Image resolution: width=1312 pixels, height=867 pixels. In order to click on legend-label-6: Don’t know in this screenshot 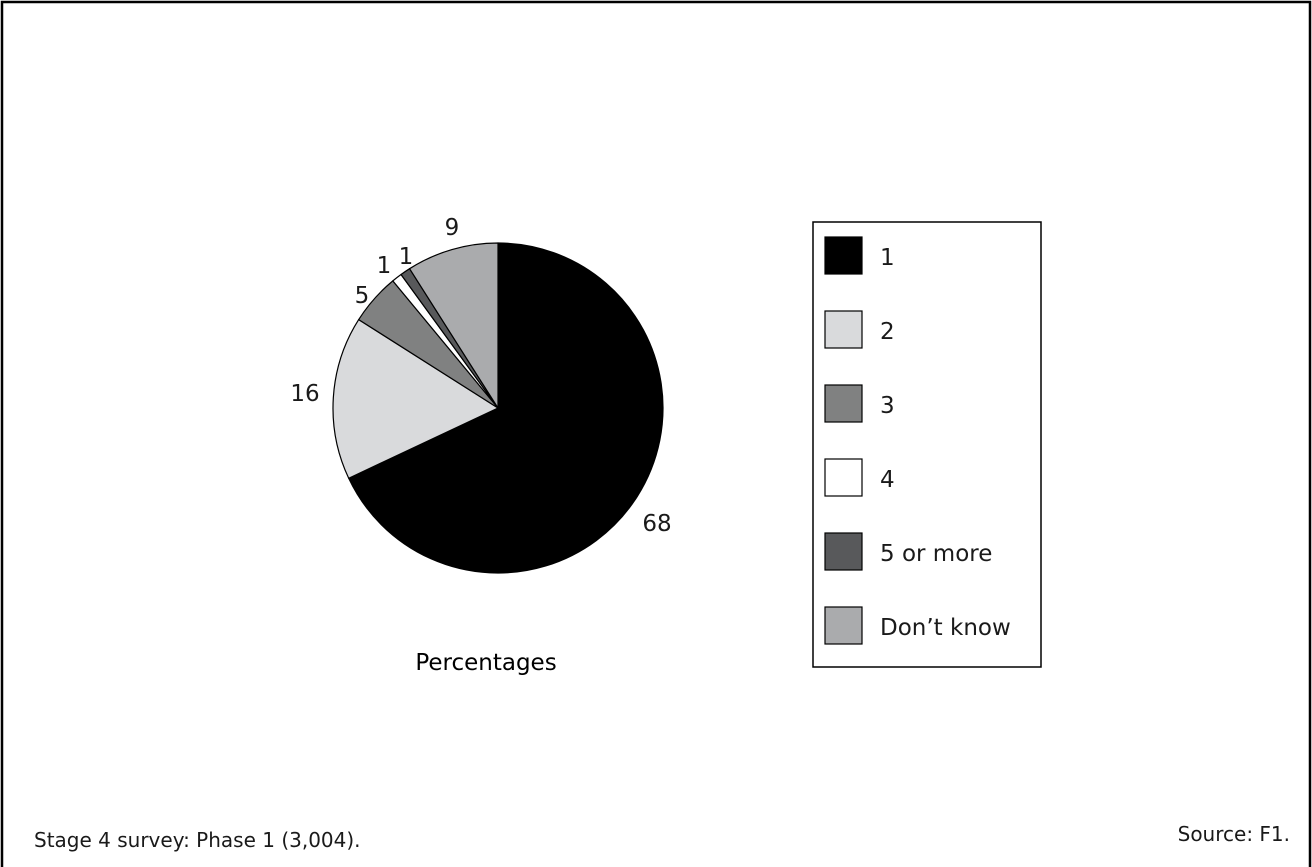, I will do `click(945, 628)`.